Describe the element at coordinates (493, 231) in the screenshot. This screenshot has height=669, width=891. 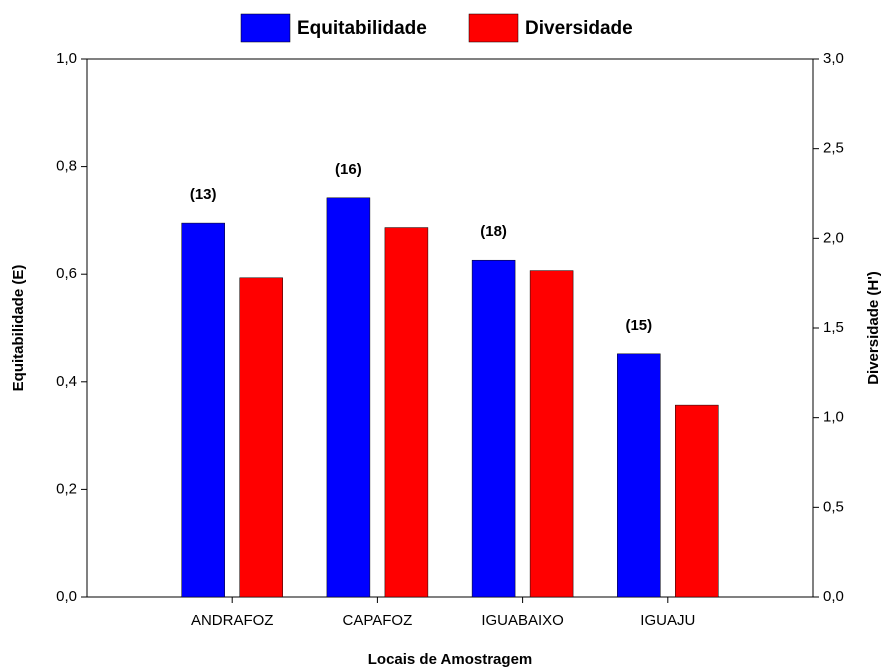
I see `annotation: (18)` at that location.